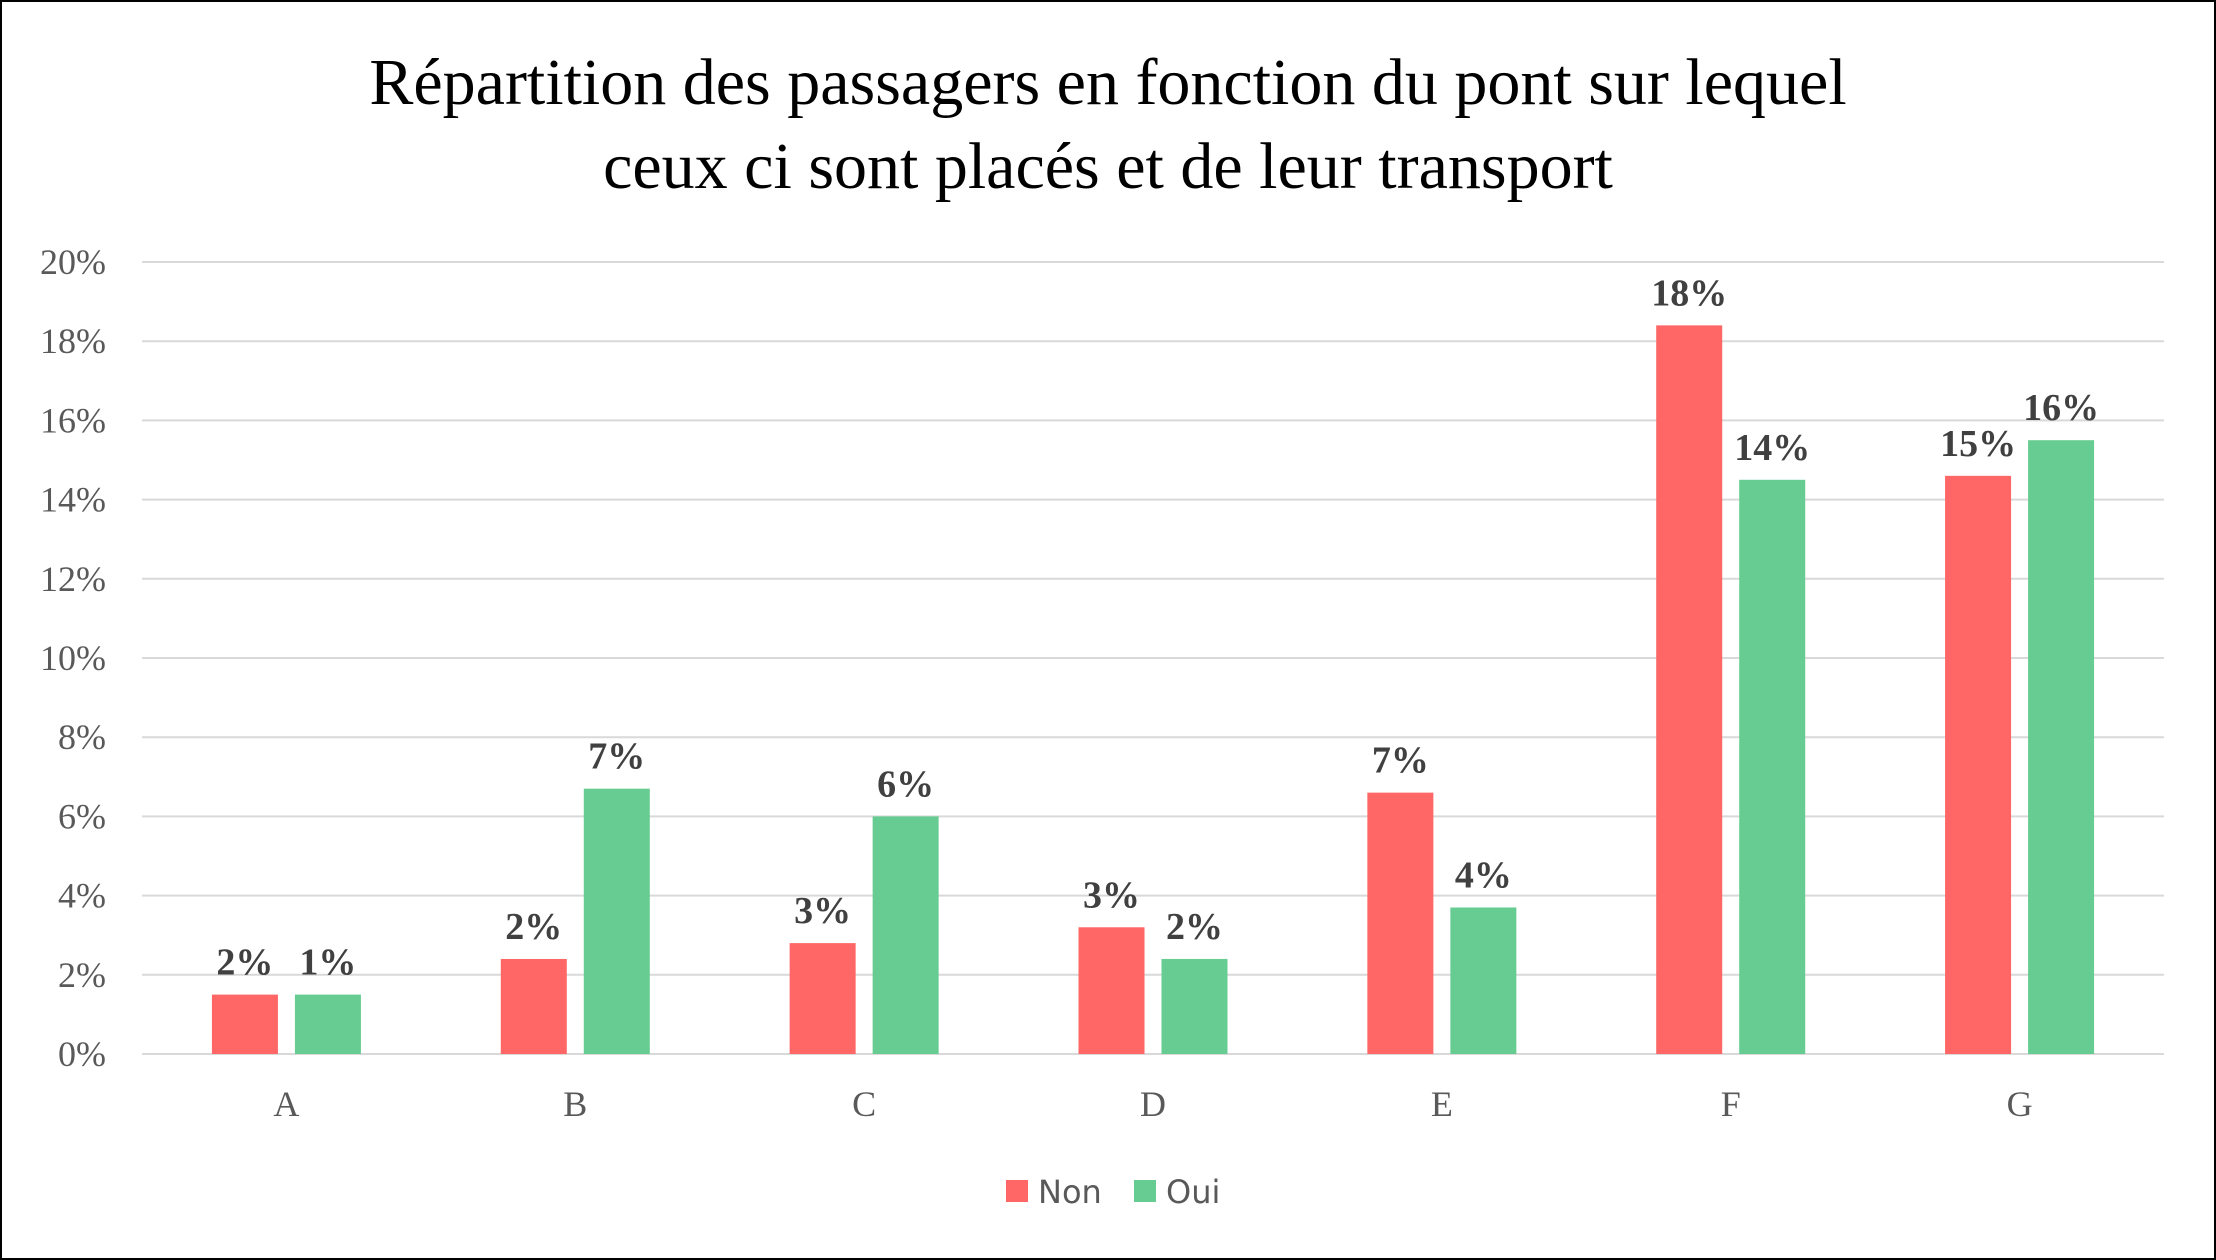 The width and height of the screenshot is (2216, 1260). What do you see at coordinates (1111, 990) in the screenshot?
I see `bar-non-d` at bounding box center [1111, 990].